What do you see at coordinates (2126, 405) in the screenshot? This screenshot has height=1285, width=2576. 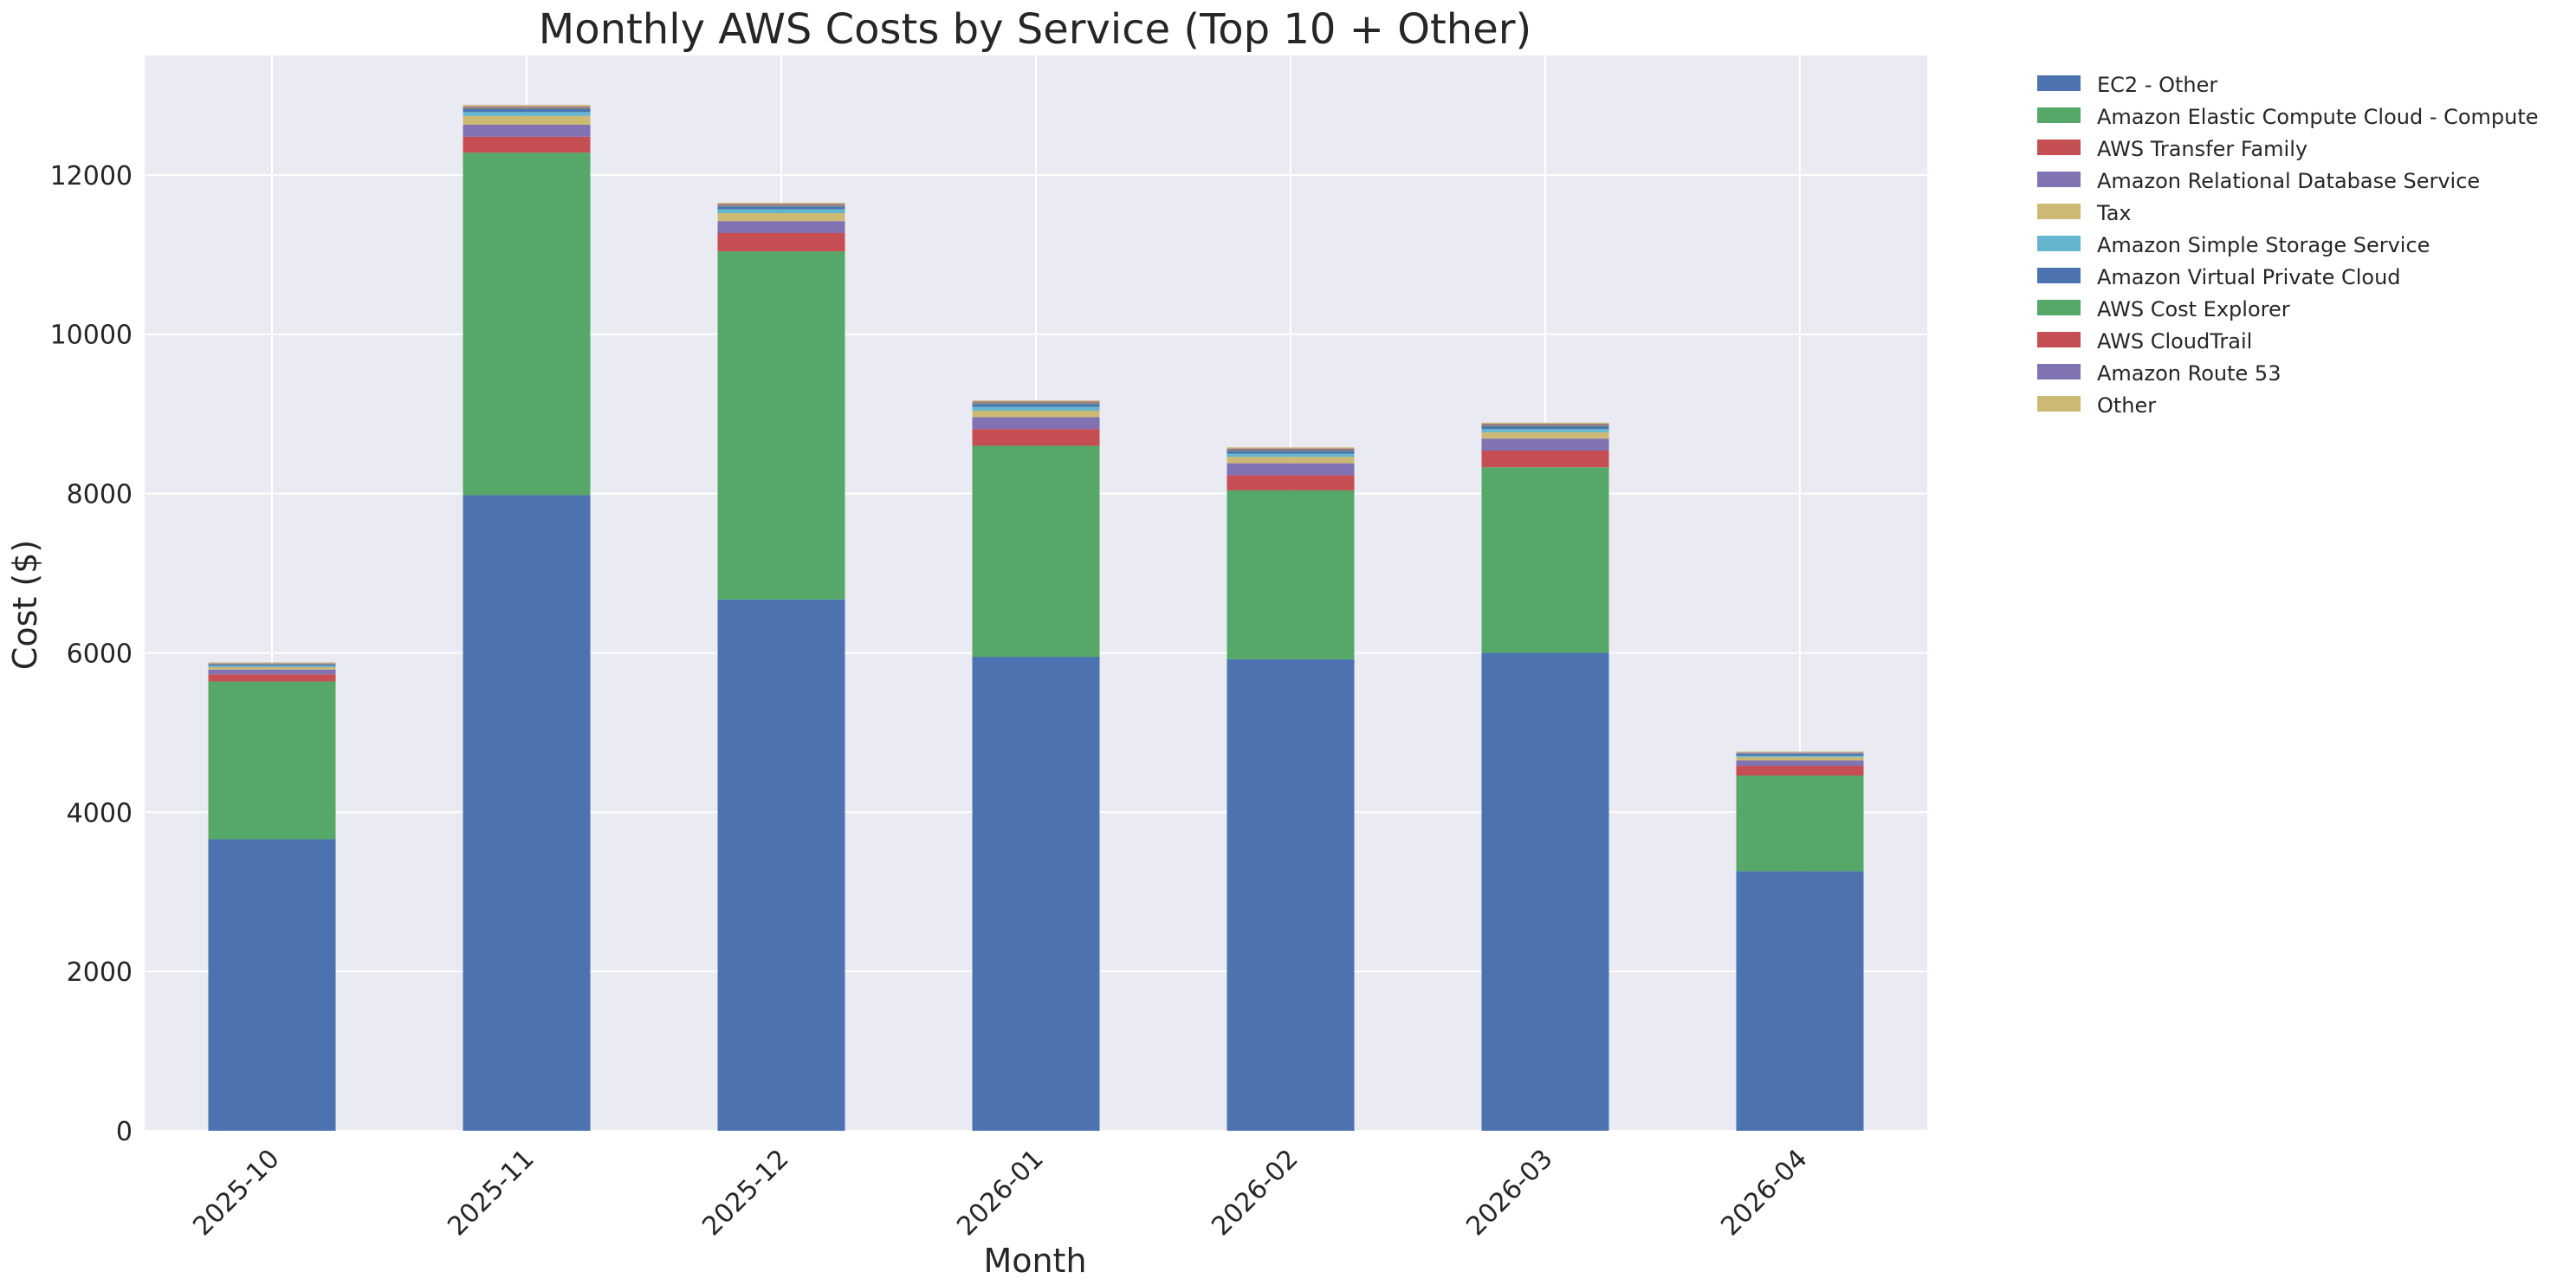 I see `legend-label: Other` at bounding box center [2126, 405].